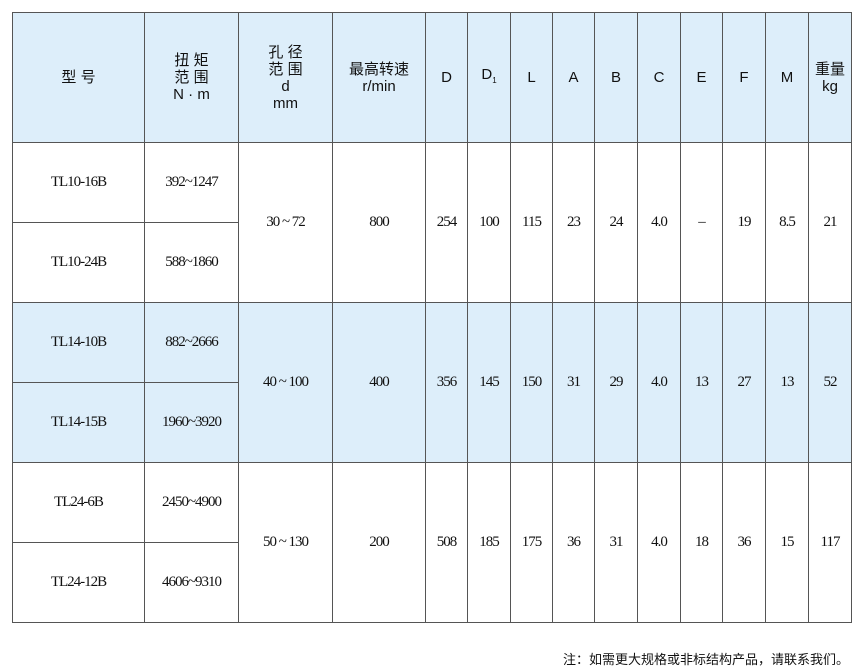  I want to click on cell-l: 150, so click(531, 382).